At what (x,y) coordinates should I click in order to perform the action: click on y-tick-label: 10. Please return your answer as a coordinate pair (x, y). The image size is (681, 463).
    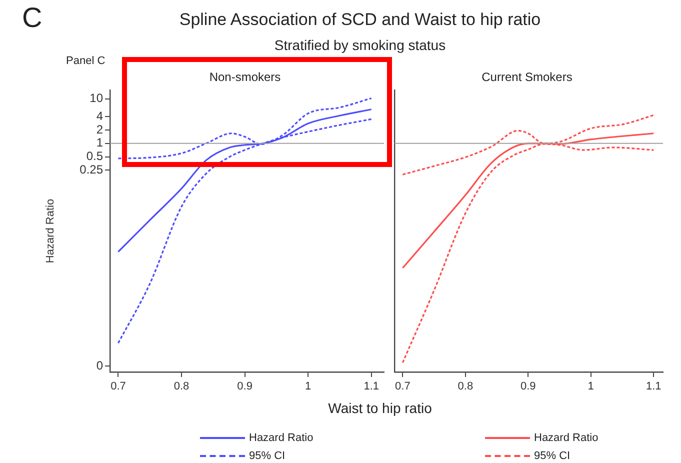
    Looking at the image, I should click on (97, 98).